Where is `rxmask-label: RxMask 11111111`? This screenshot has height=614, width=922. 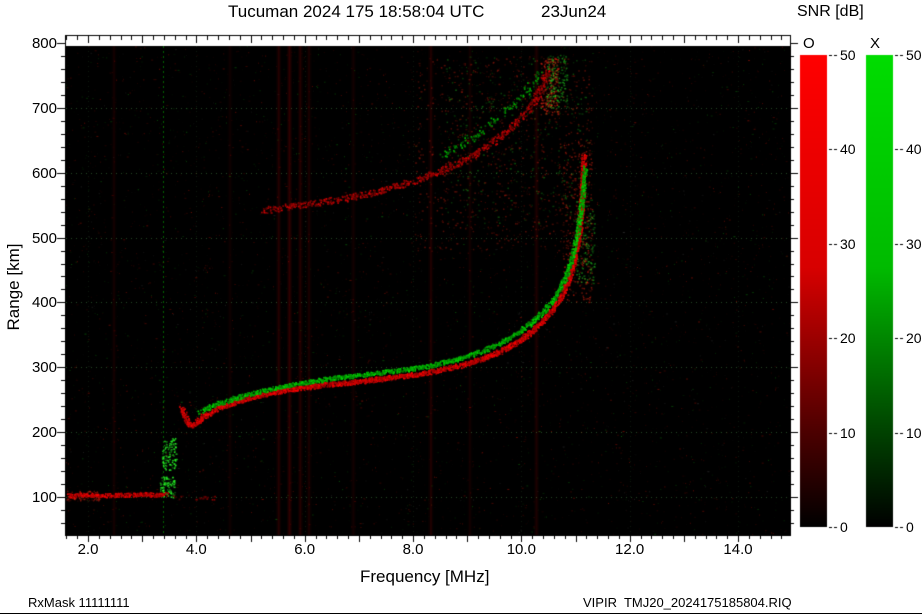 rxmask-label: RxMask 11111111 is located at coordinates (79, 602).